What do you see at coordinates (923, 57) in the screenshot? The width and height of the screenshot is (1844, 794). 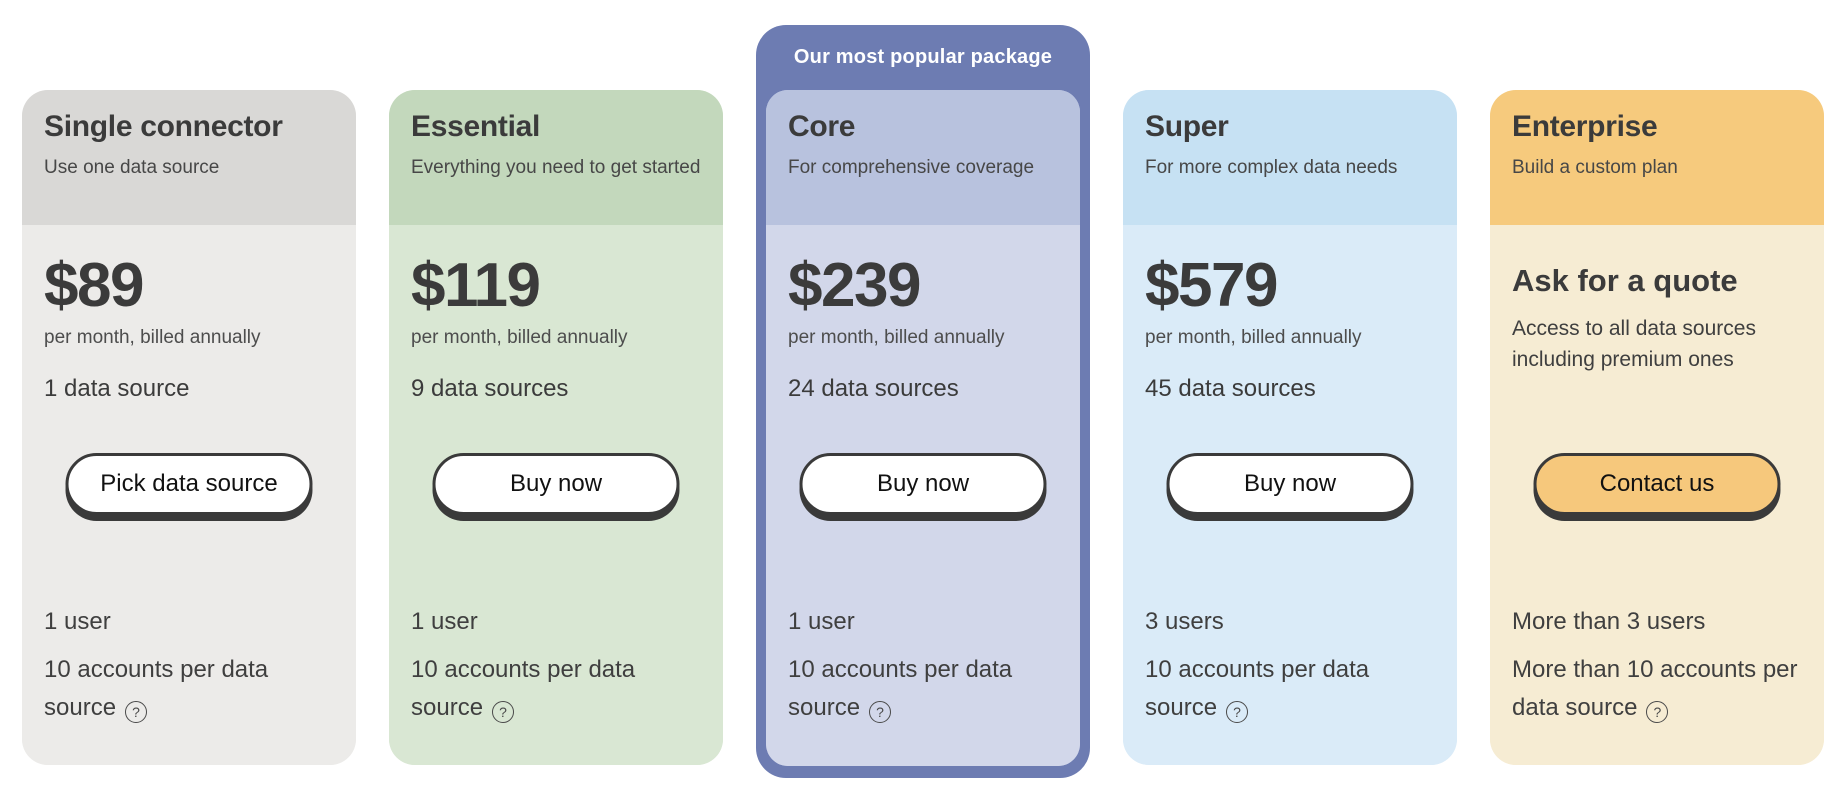 I see `popular-badge: Our most popular package` at bounding box center [923, 57].